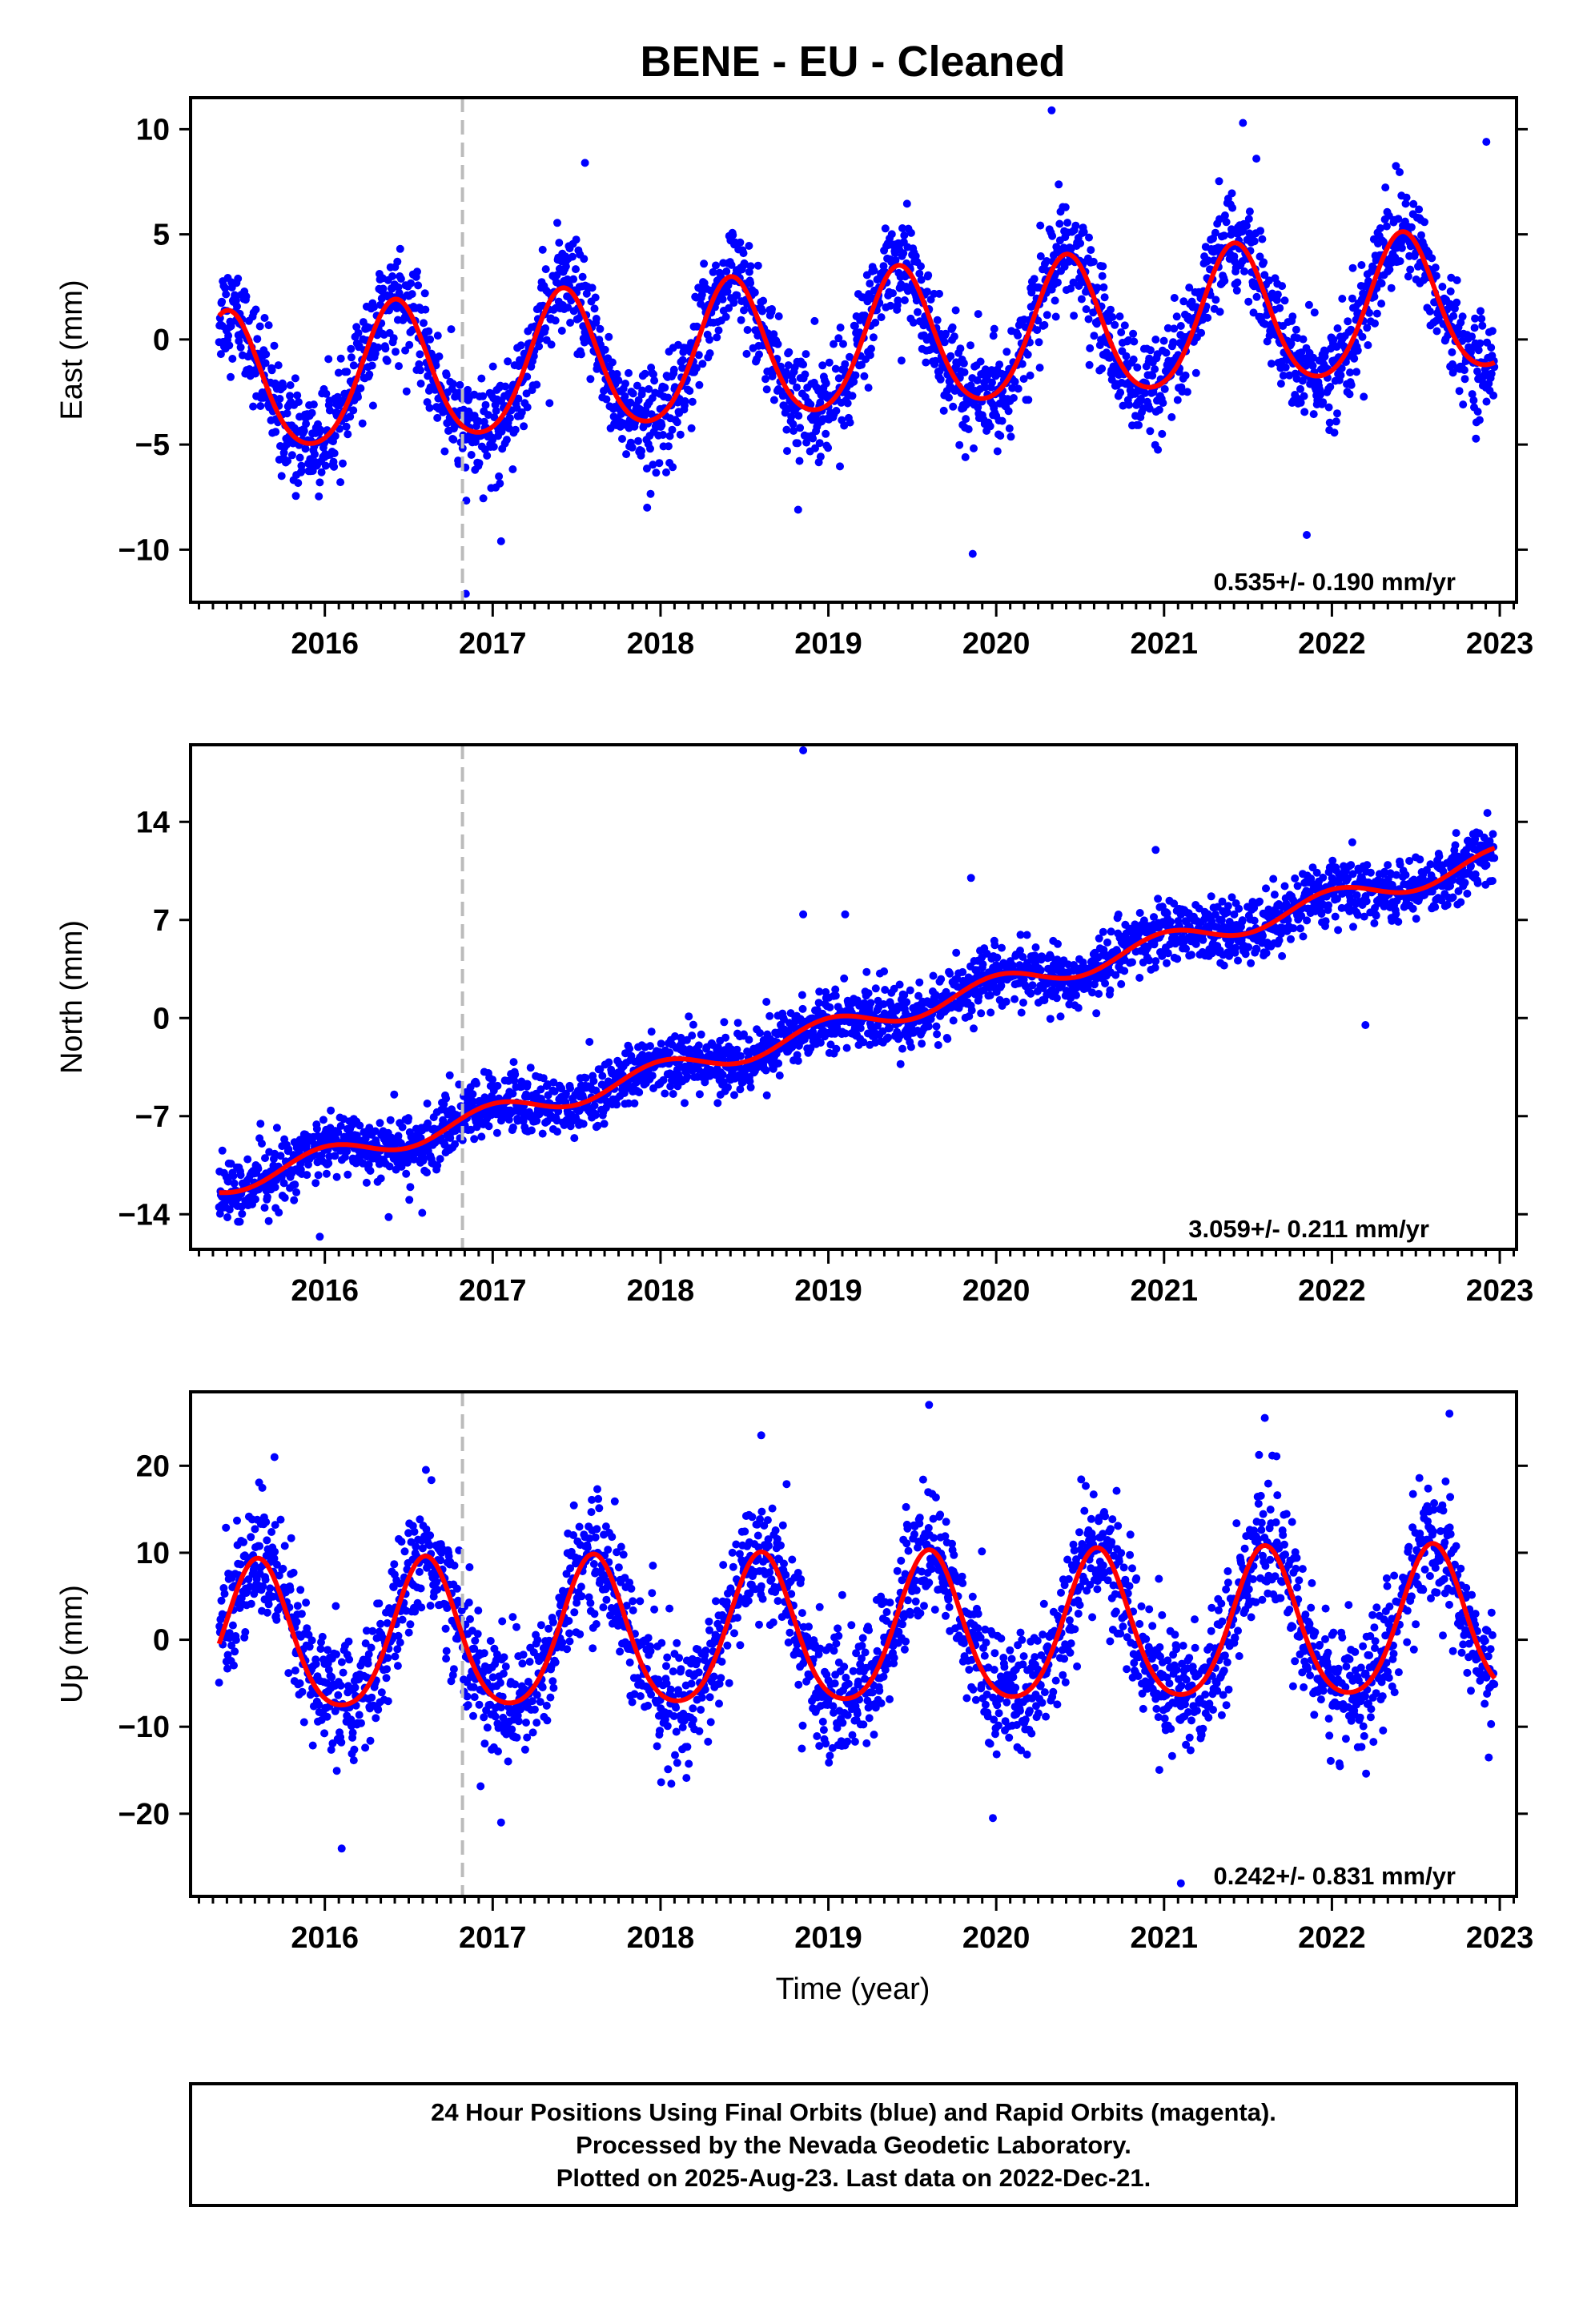  Describe the element at coordinates (1500, 644) in the screenshot. I see `x-tick-label: 2023` at that location.